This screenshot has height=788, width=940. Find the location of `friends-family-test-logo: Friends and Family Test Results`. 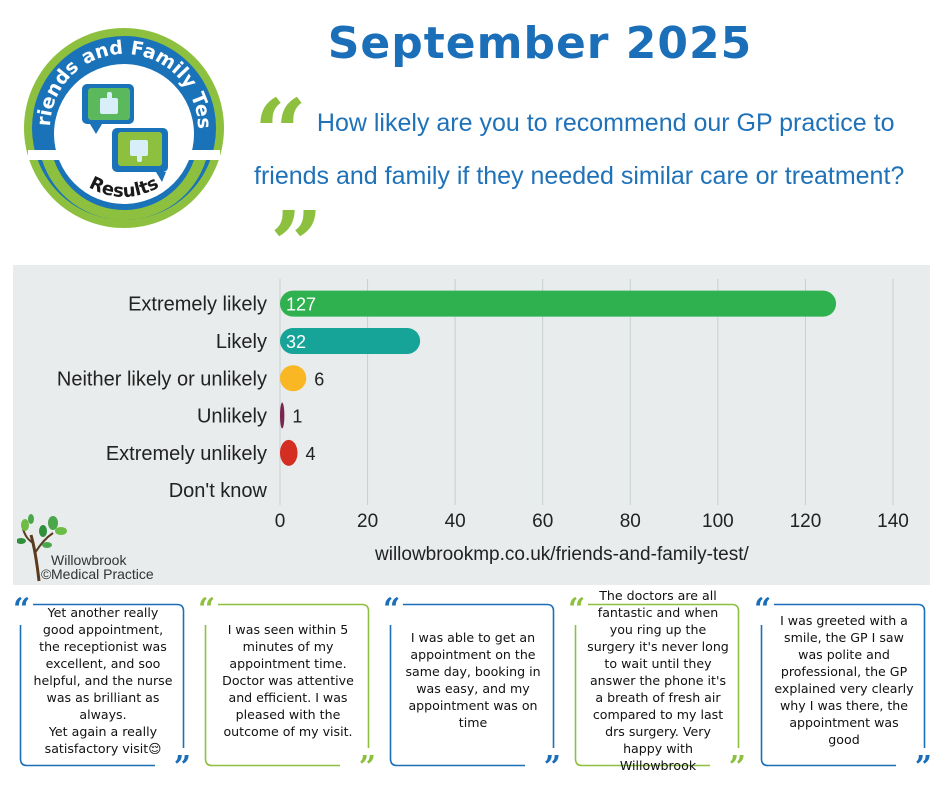

friends-family-test-logo: Friends and Family Test Results is located at coordinates (121, 125).